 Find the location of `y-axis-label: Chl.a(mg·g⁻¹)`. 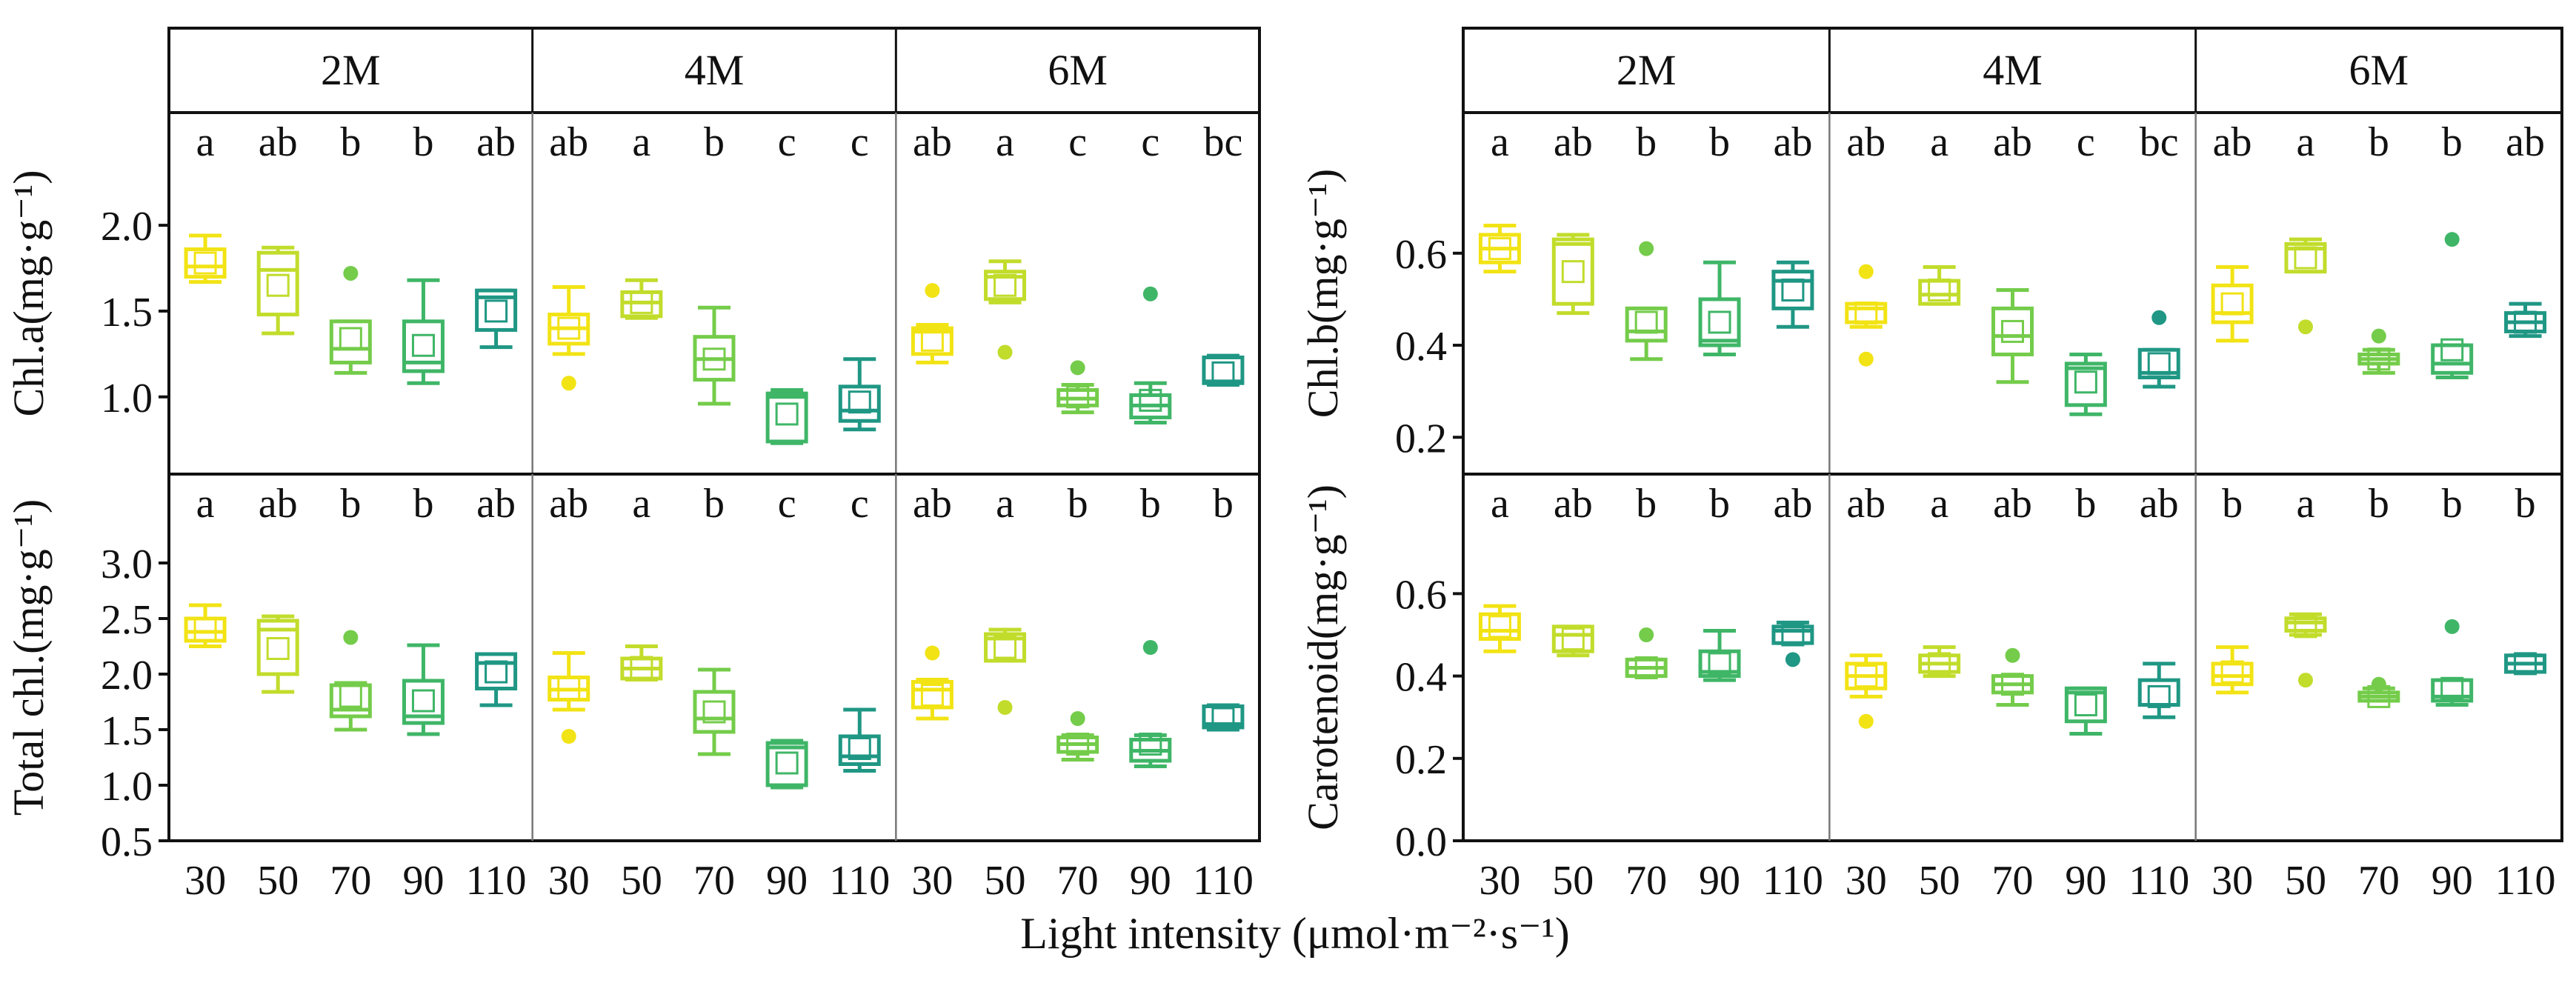

y-axis-label: Chl.a(mg·g⁻¹) is located at coordinates (28, 293).